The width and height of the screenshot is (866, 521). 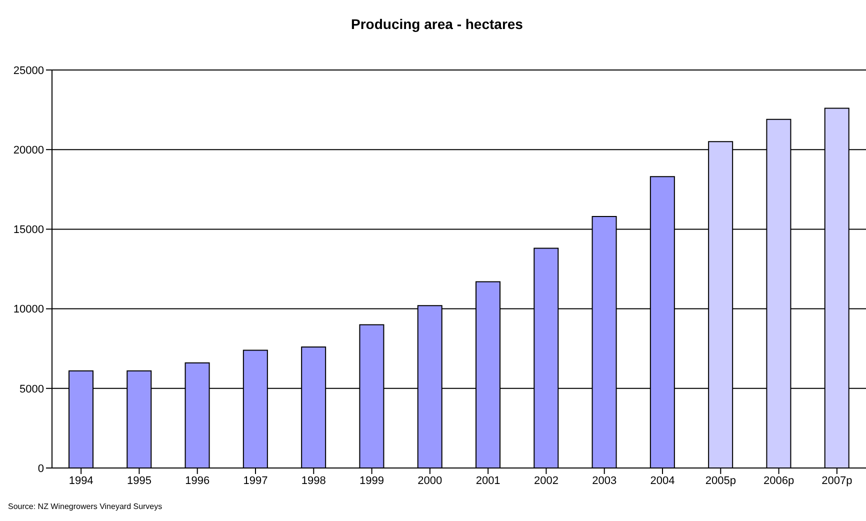 What do you see at coordinates (437, 24) in the screenshot?
I see `chart-title: Producing area - hectares` at bounding box center [437, 24].